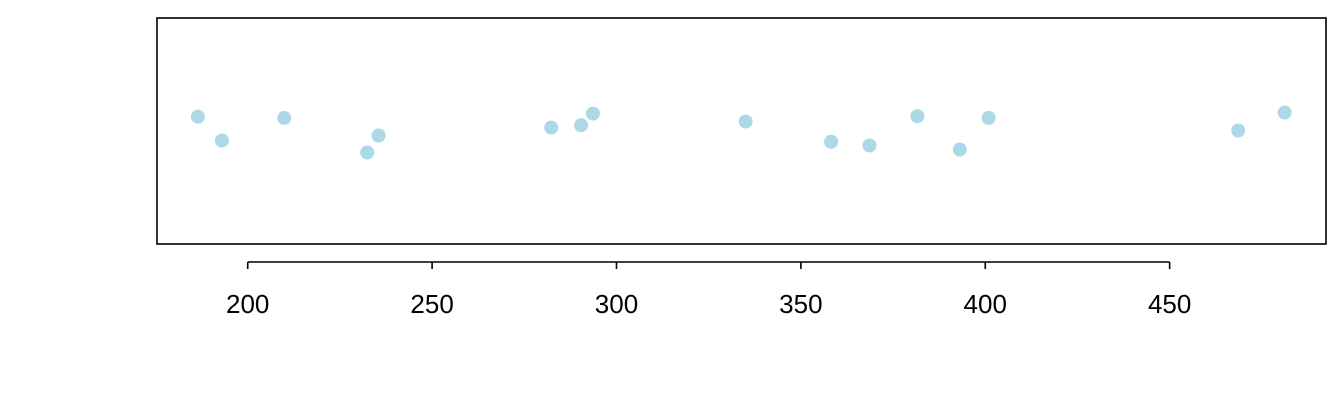 The height and width of the screenshot is (403, 1344). Describe the element at coordinates (1169, 304) in the screenshot. I see `x-tick-label-450: 450` at that location.